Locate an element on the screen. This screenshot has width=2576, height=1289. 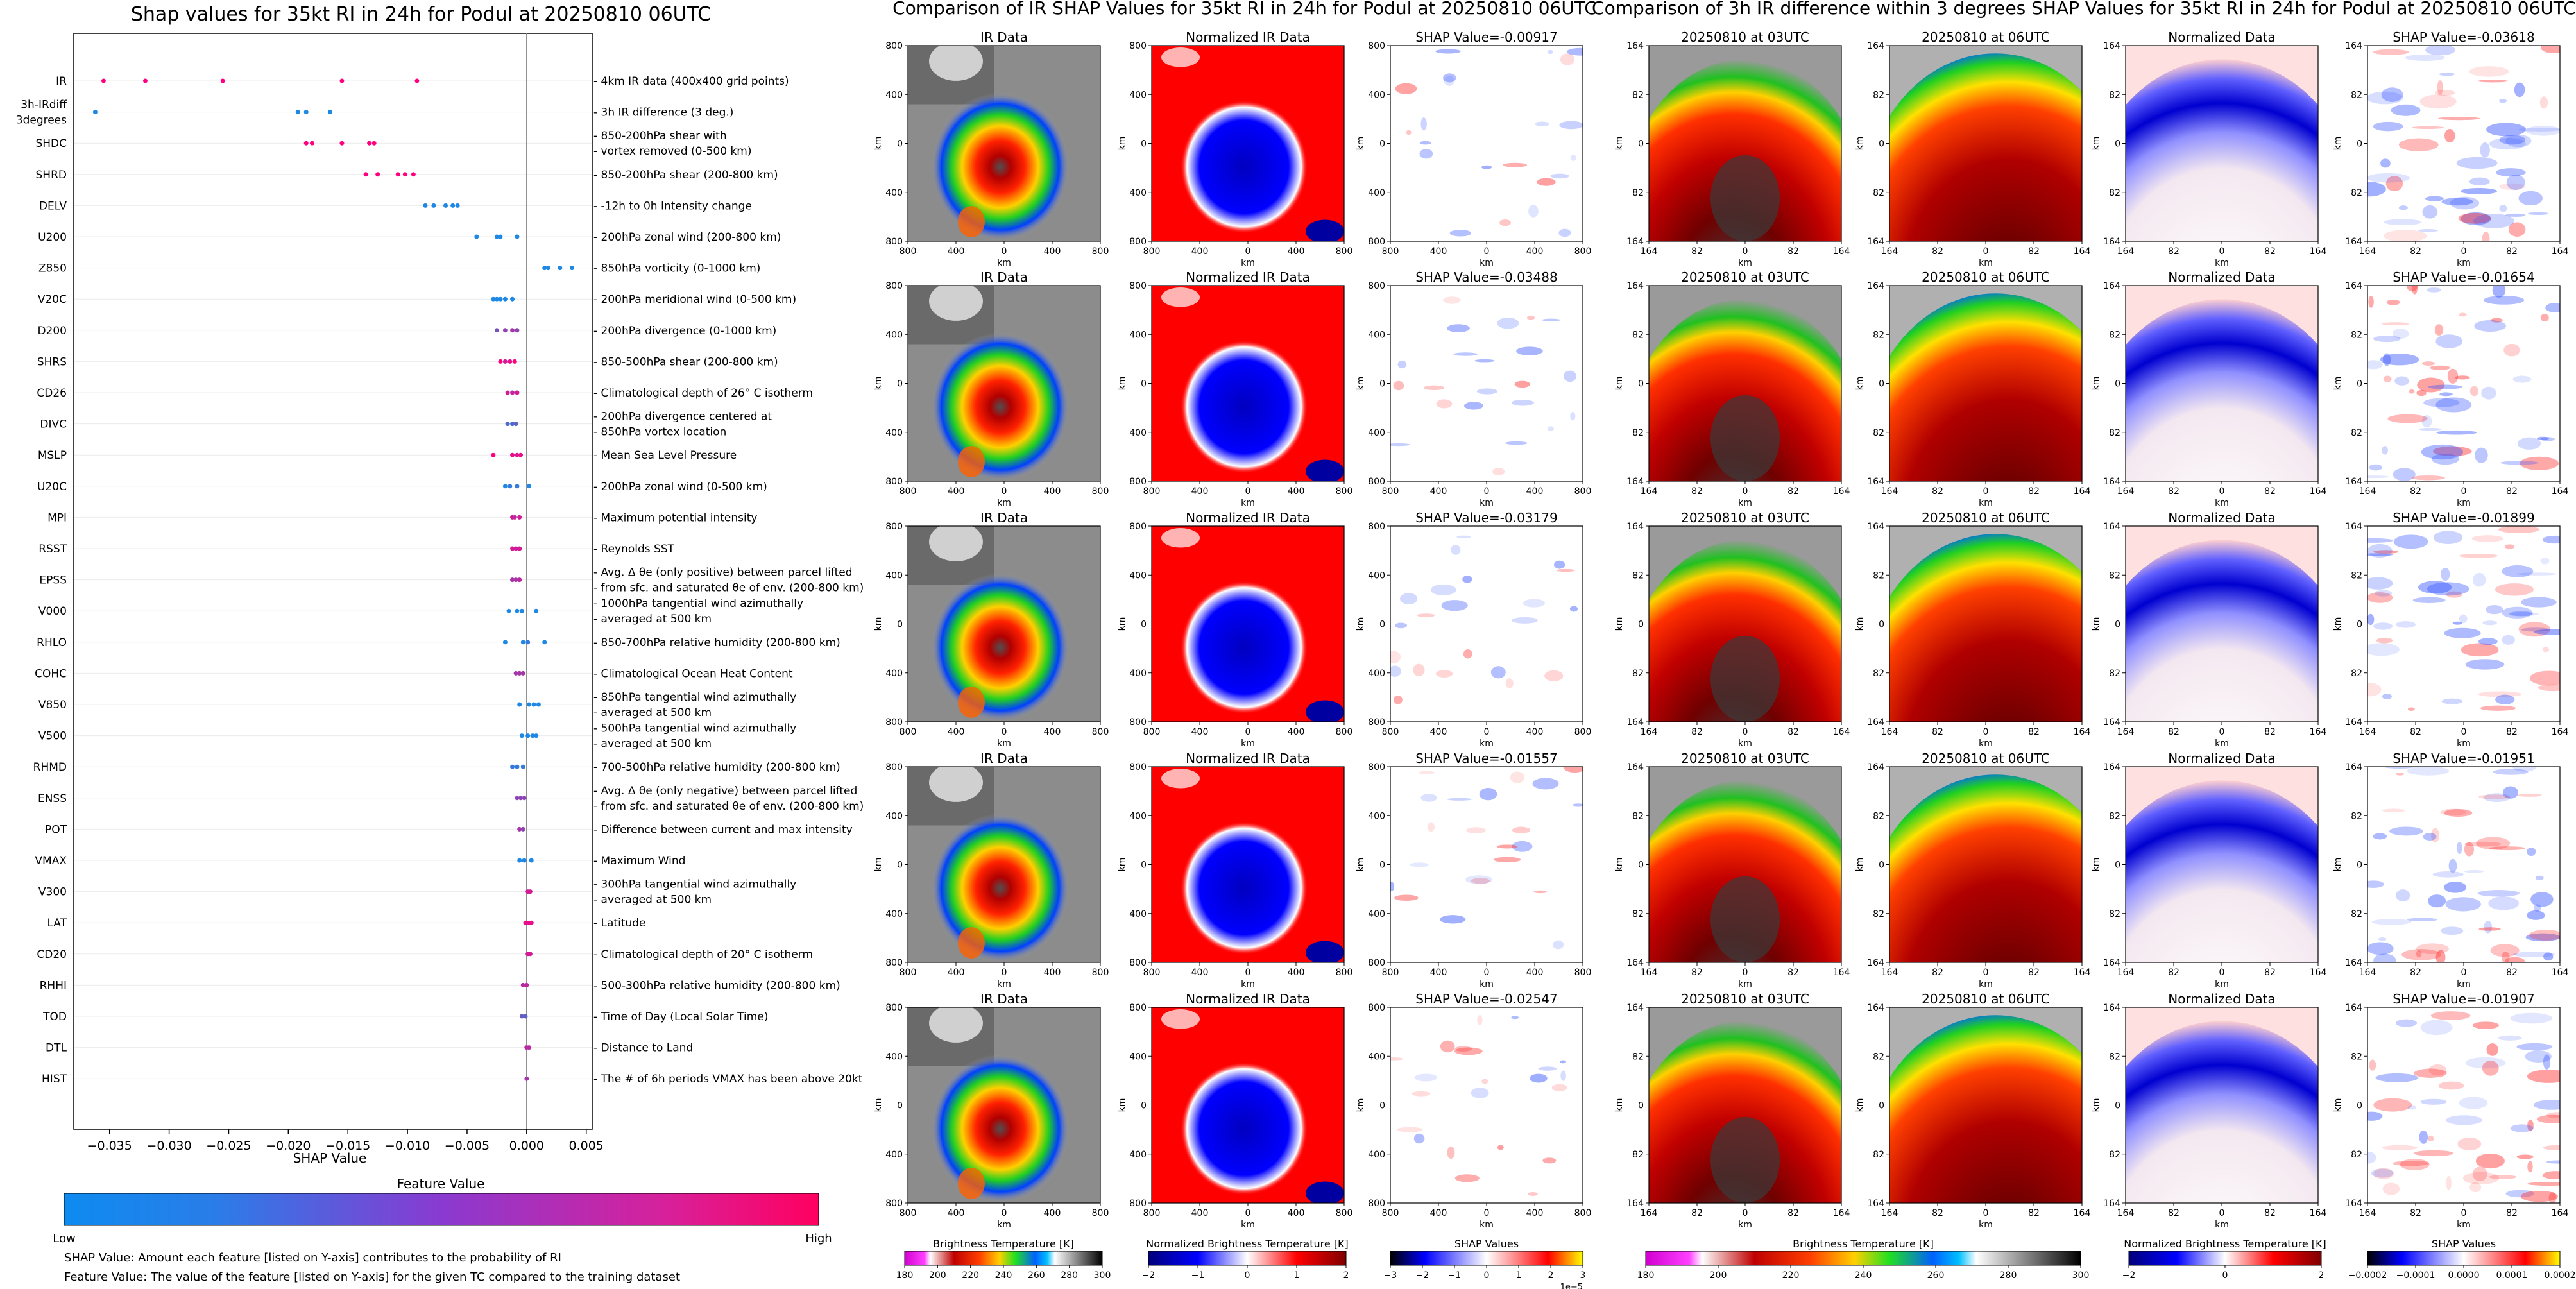
feature-label-line: DELV is located at coordinates (53, 206).